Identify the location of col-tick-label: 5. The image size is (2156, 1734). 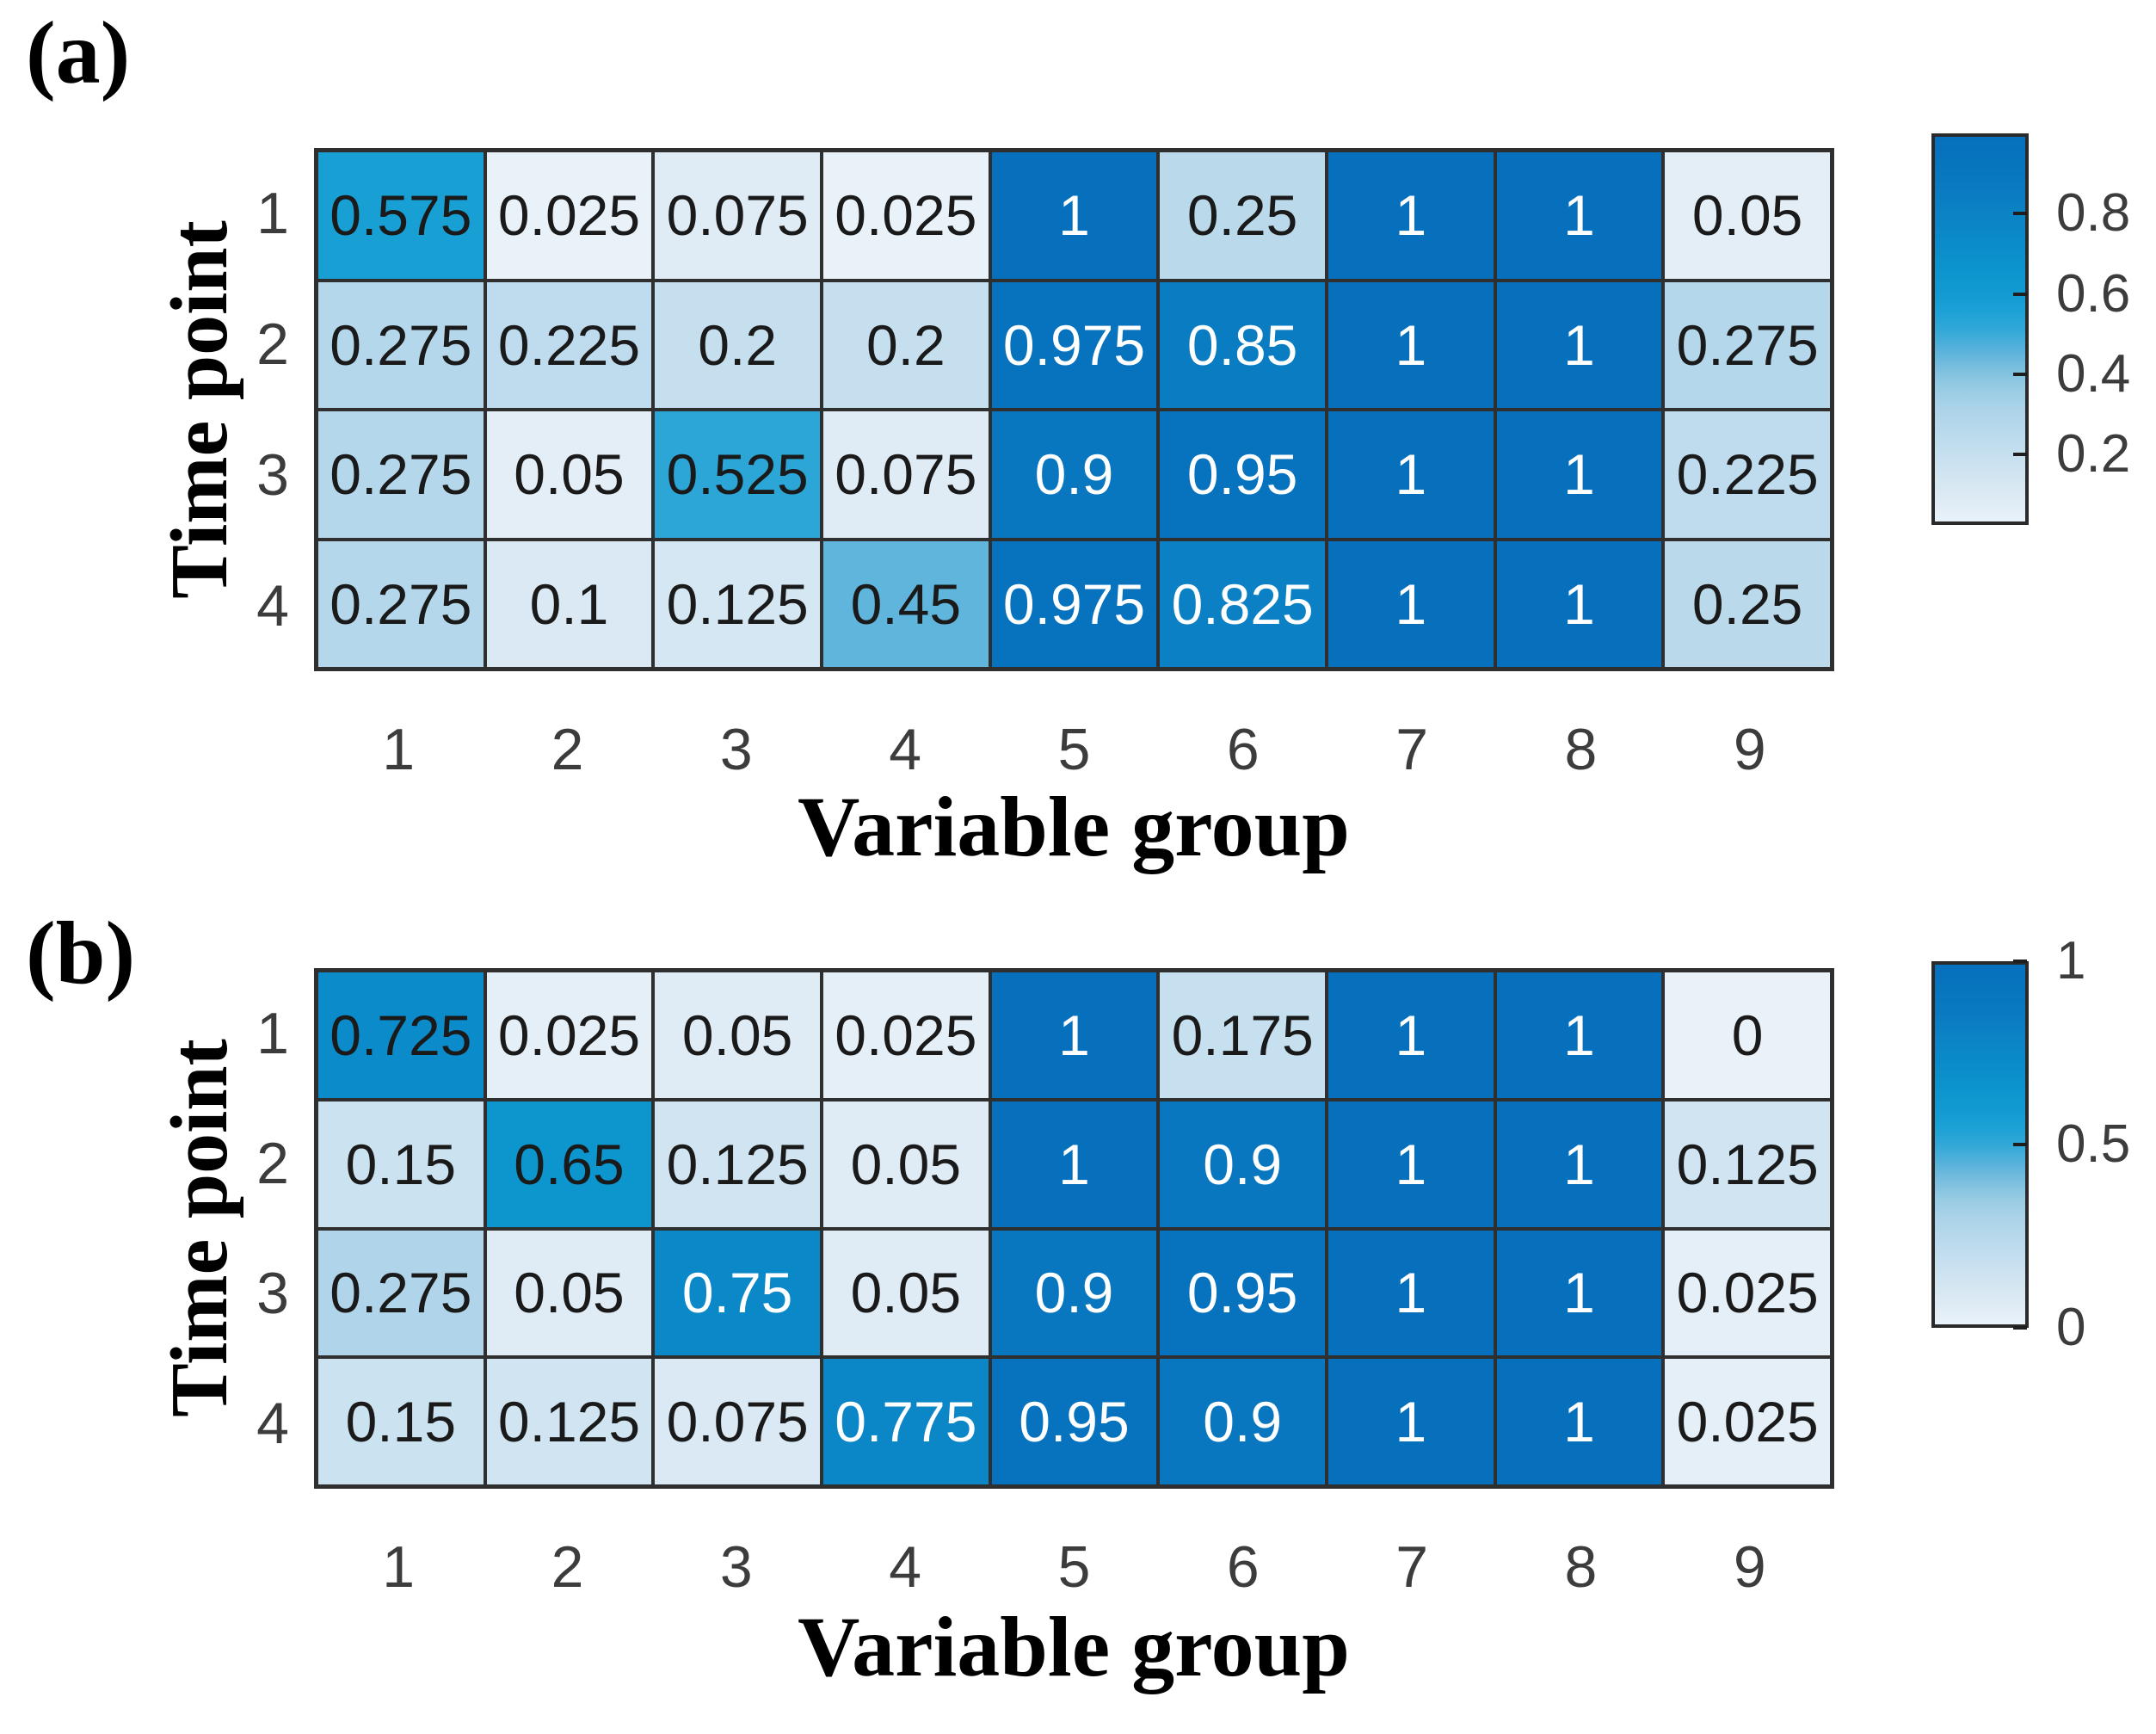
(1074, 750).